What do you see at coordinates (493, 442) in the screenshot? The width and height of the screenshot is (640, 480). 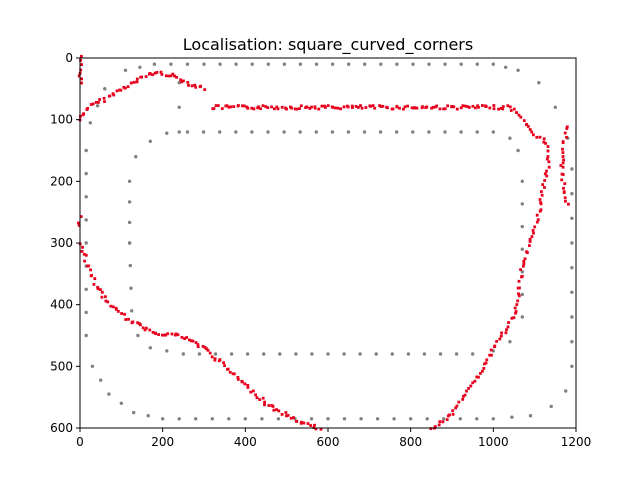 I see `x-tick-label: 1000` at bounding box center [493, 442].